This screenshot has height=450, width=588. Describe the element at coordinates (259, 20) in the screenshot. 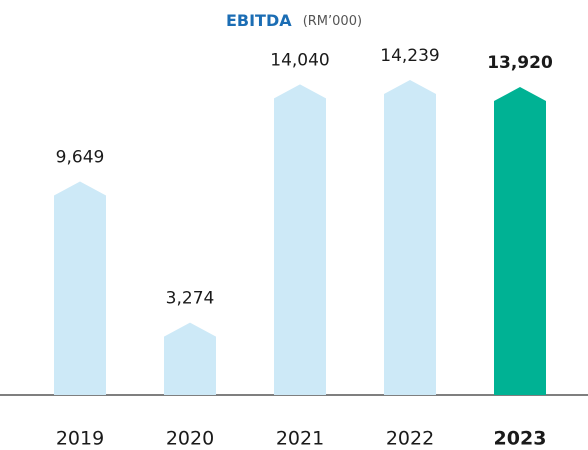

I see `chart-title: EBITDA` at that location.